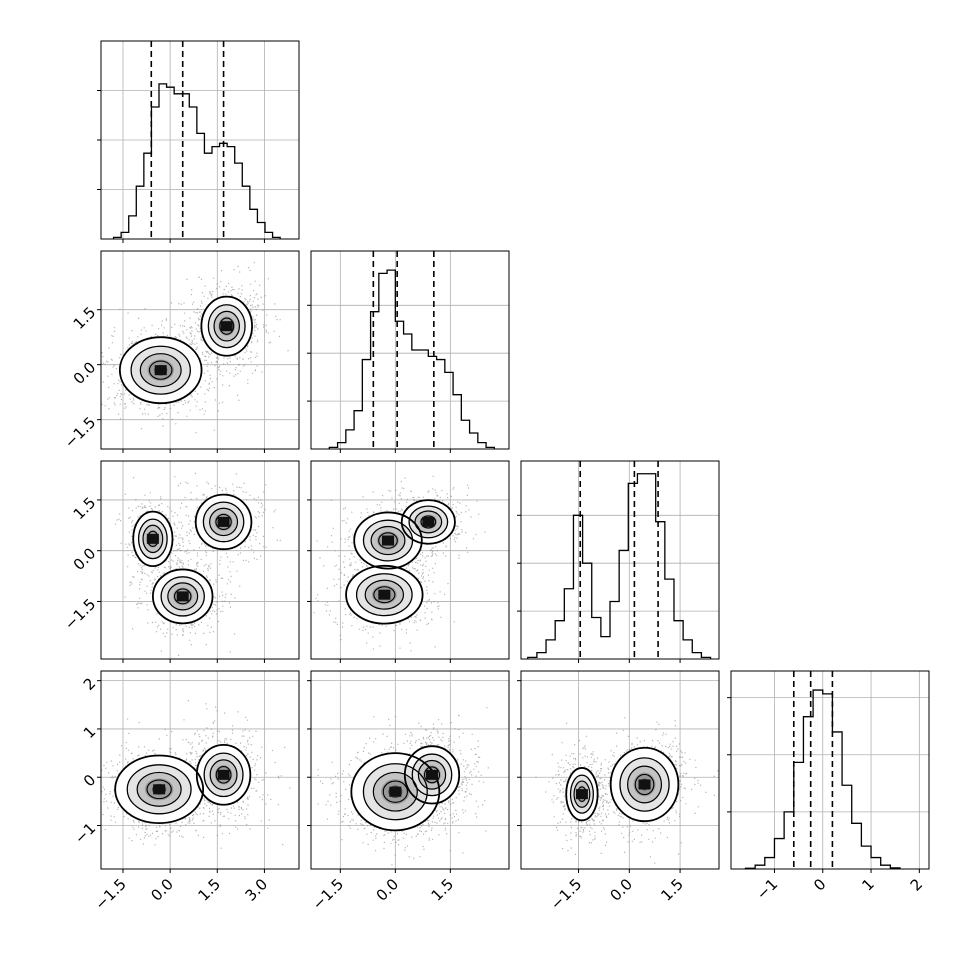 The width and height of the screenshot is (970, 970). I want to click on panel-3-0: −1 0 1 2 −1.5 0.0 1.5 3.0, so click(185, 792).